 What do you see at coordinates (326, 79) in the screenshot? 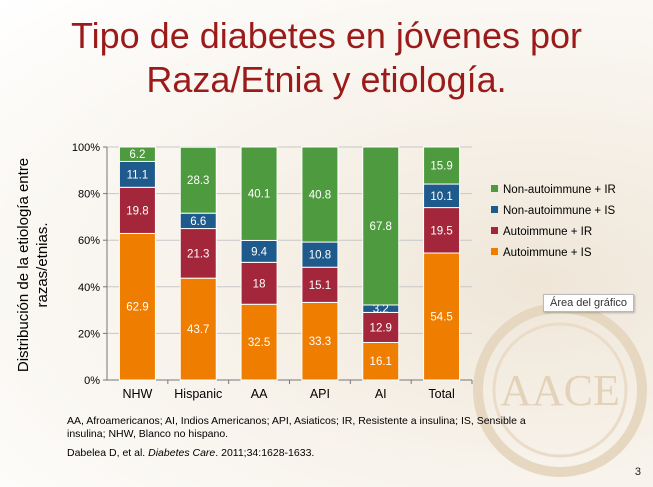
I see `slide-title-line-2: Raza/Etnia y etiología.` at bounding box center [326, 79].